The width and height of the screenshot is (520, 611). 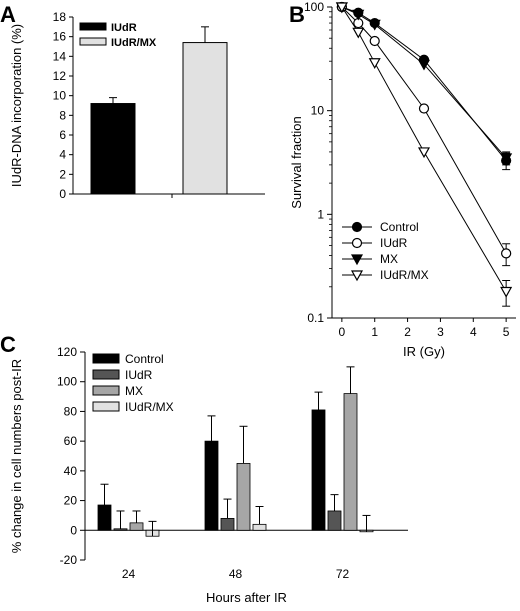 What do you see at coordinates (343, 574) in the screenshot?
I see `panel-c-x-tick-label: 72` at bounding box center [343, 574].